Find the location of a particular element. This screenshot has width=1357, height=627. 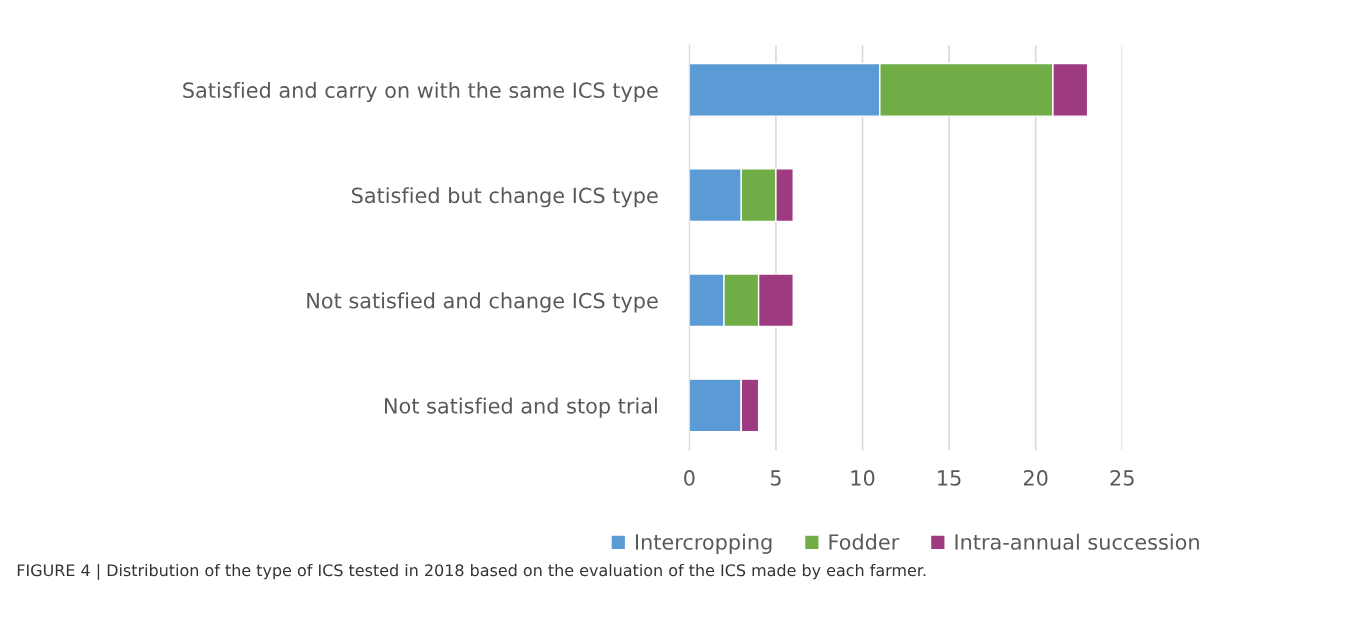

x-tick-label: 0 is located at coordinates (689, 478).